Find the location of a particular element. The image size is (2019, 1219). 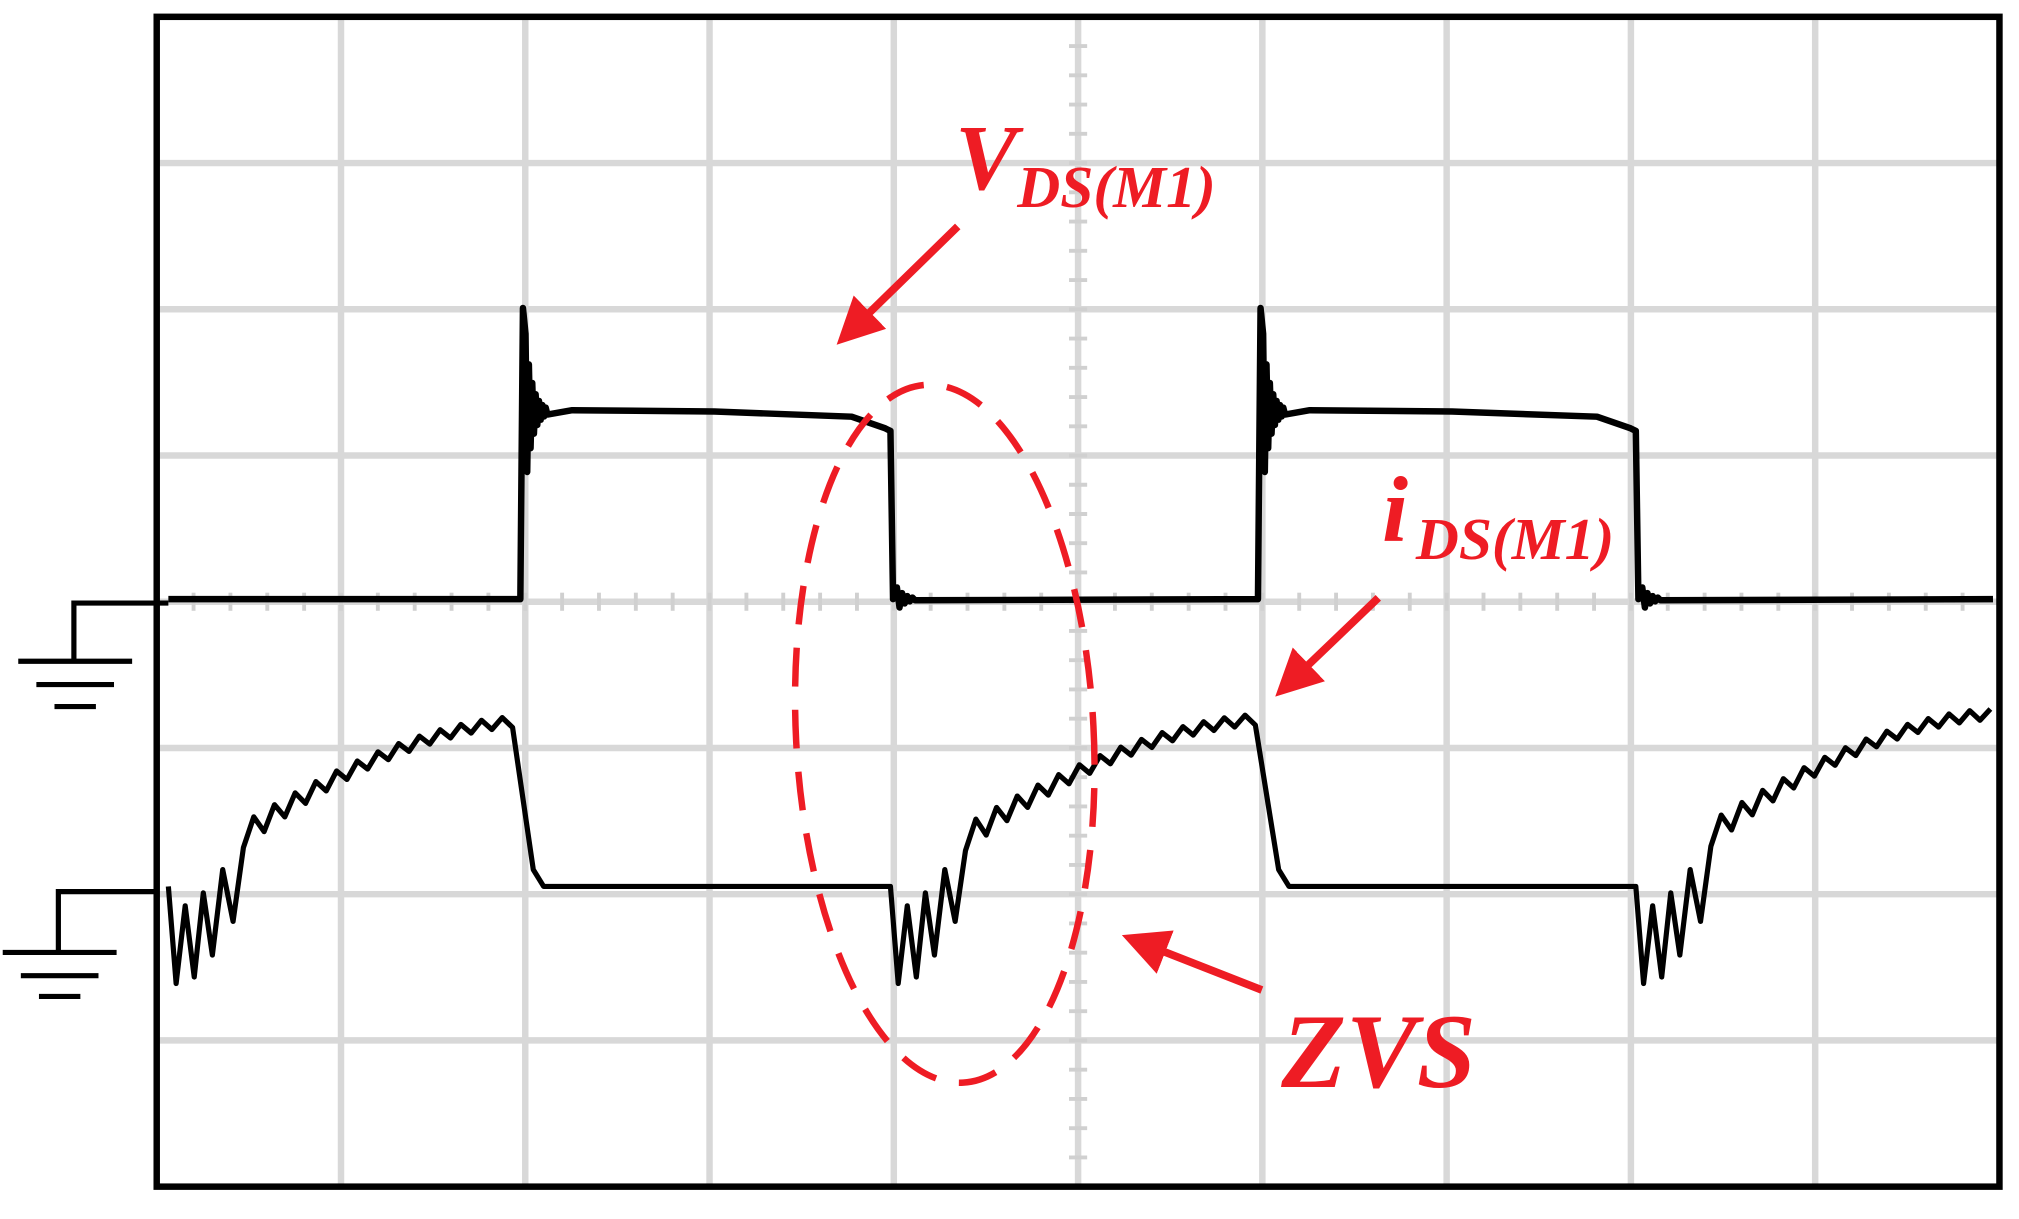

ids-label: i DS(M1) is located at coordinates (1498, 515).